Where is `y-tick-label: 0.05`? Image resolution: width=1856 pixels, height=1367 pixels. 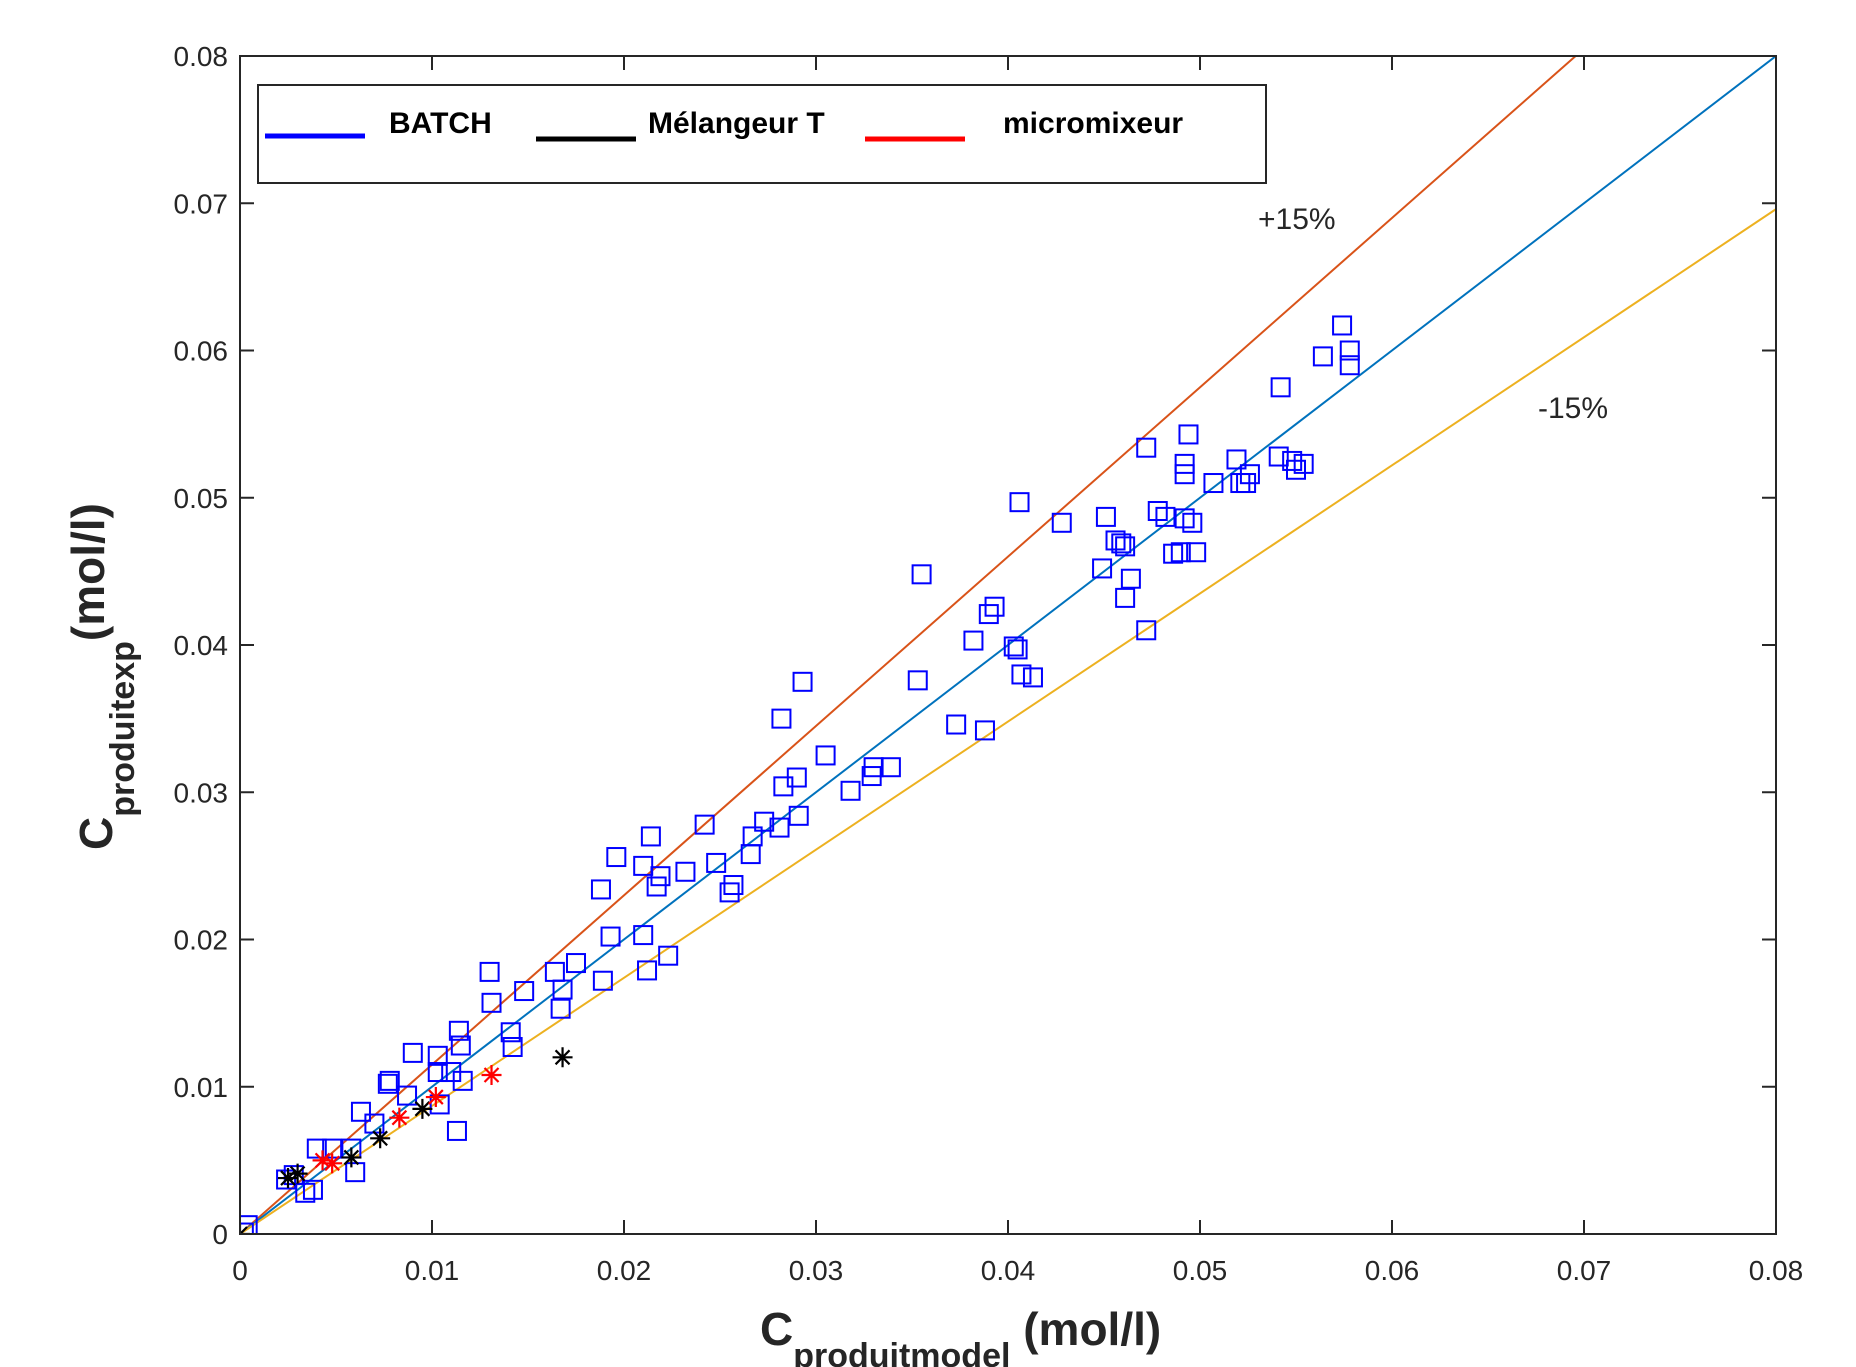
y-tick-label: 0.05 is located at coordinates (201, 498).